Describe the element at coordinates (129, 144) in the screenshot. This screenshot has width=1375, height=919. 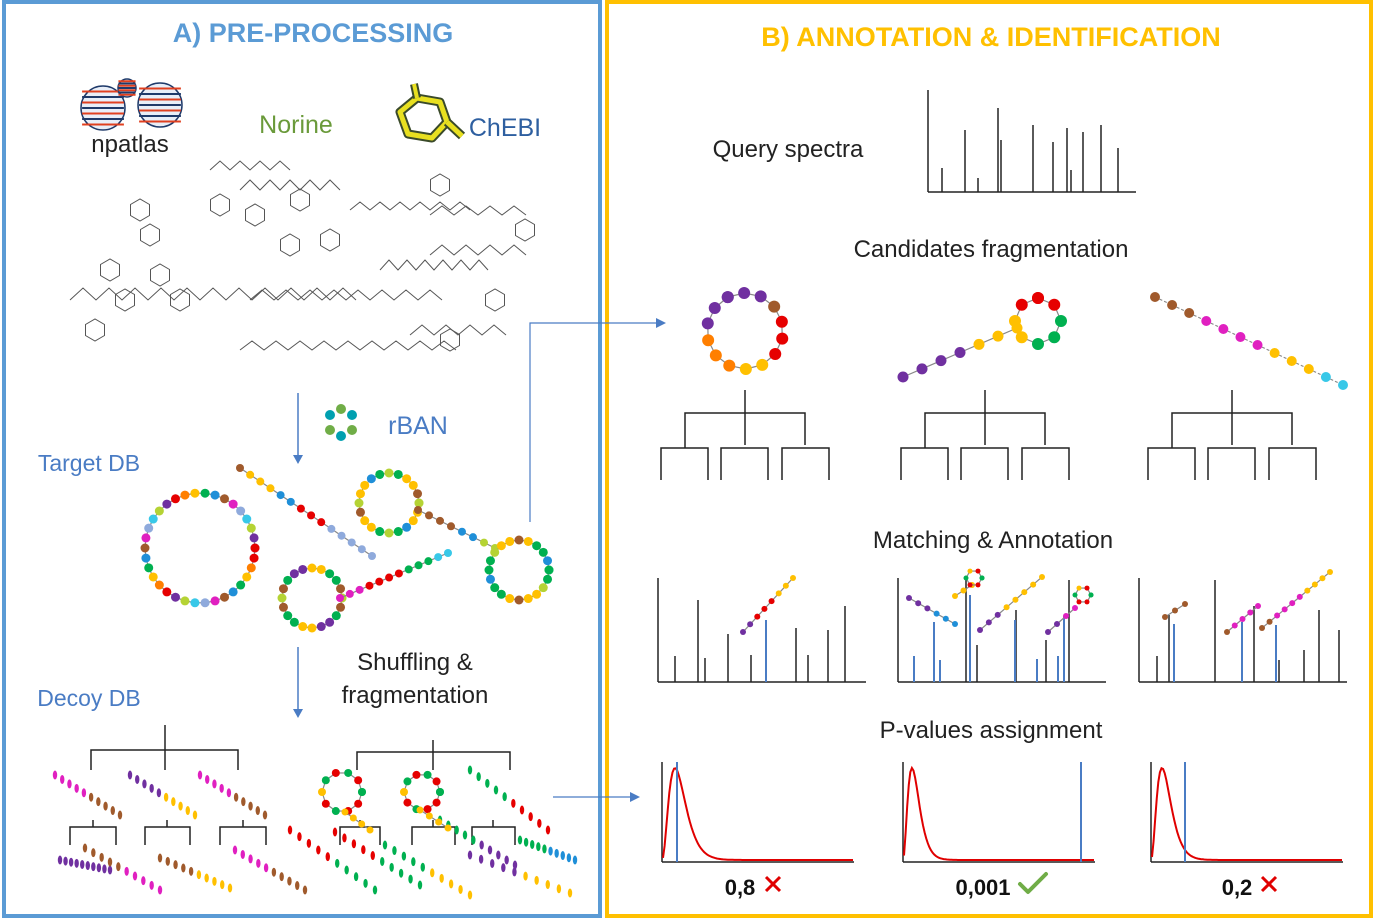
I see `npatlas-label: npatlas` at that location.